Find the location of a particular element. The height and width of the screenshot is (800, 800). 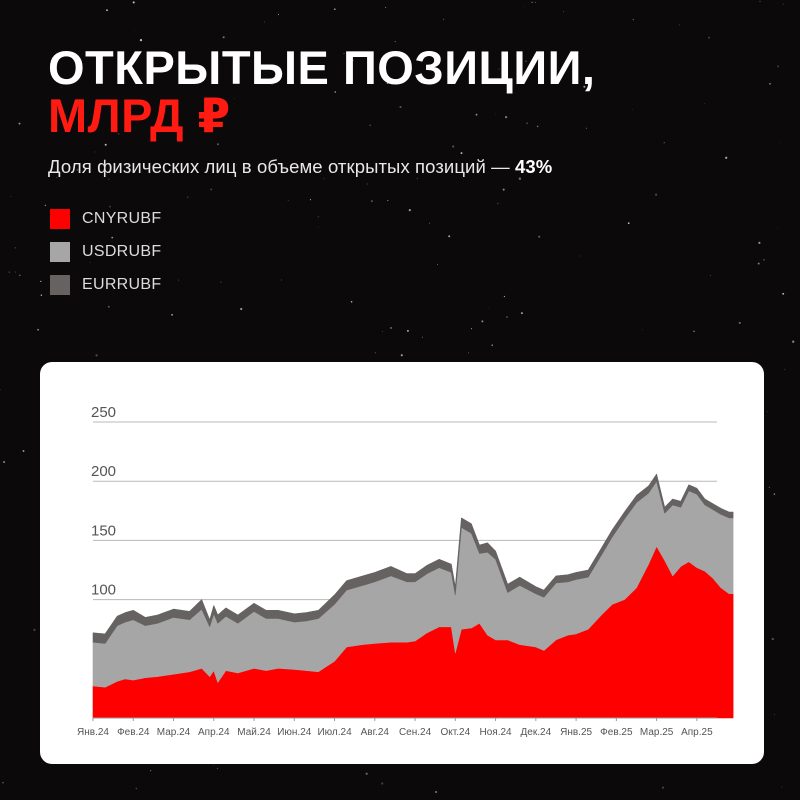

legend-swatch-cnyrubf is located at coordinates (60, 219).